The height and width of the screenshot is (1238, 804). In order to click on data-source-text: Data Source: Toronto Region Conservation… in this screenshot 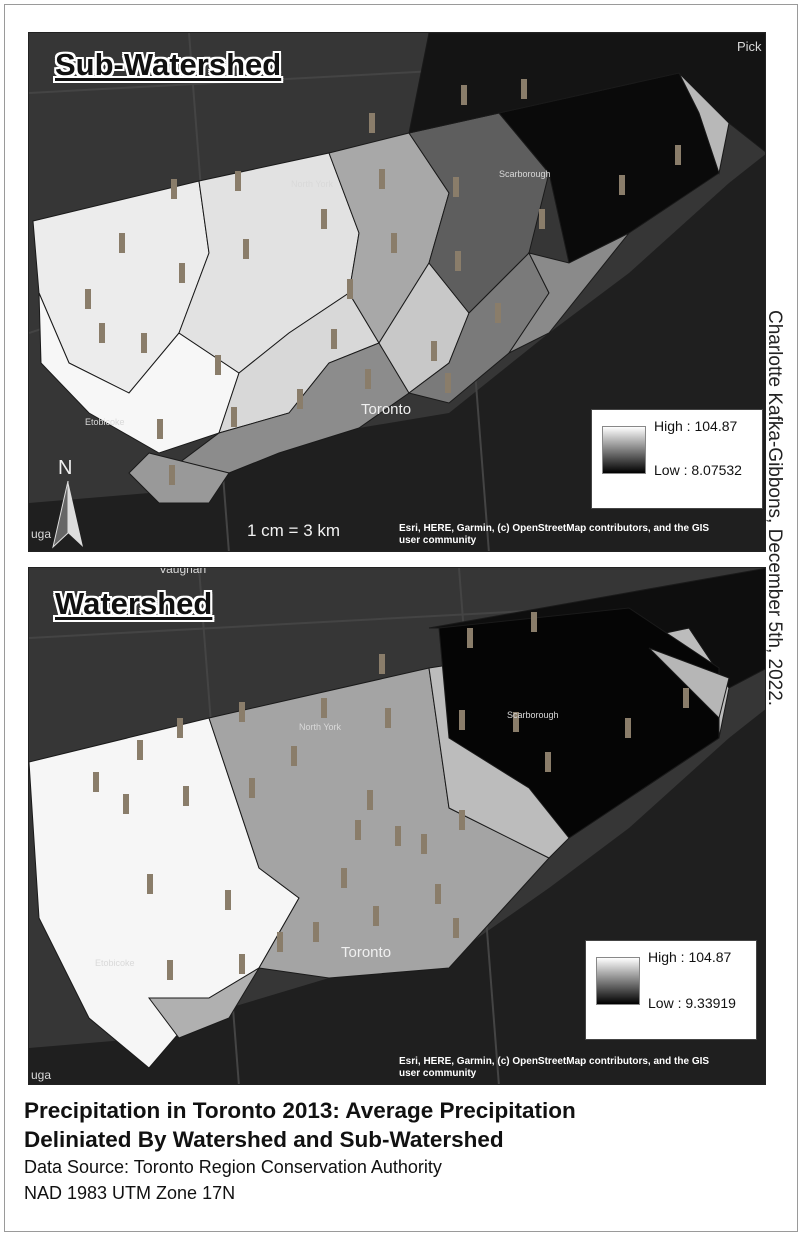, I will do `click(233, 1167)`.